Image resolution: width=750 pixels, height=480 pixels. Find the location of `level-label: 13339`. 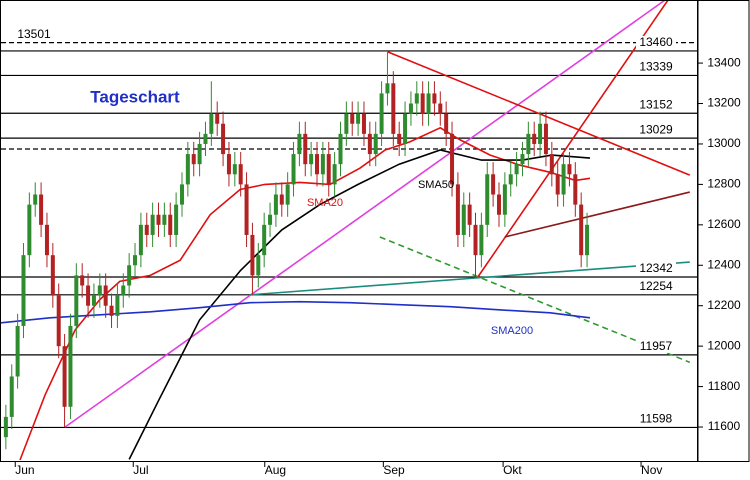

level-label: 13339 is located at coordinates (656, 67).